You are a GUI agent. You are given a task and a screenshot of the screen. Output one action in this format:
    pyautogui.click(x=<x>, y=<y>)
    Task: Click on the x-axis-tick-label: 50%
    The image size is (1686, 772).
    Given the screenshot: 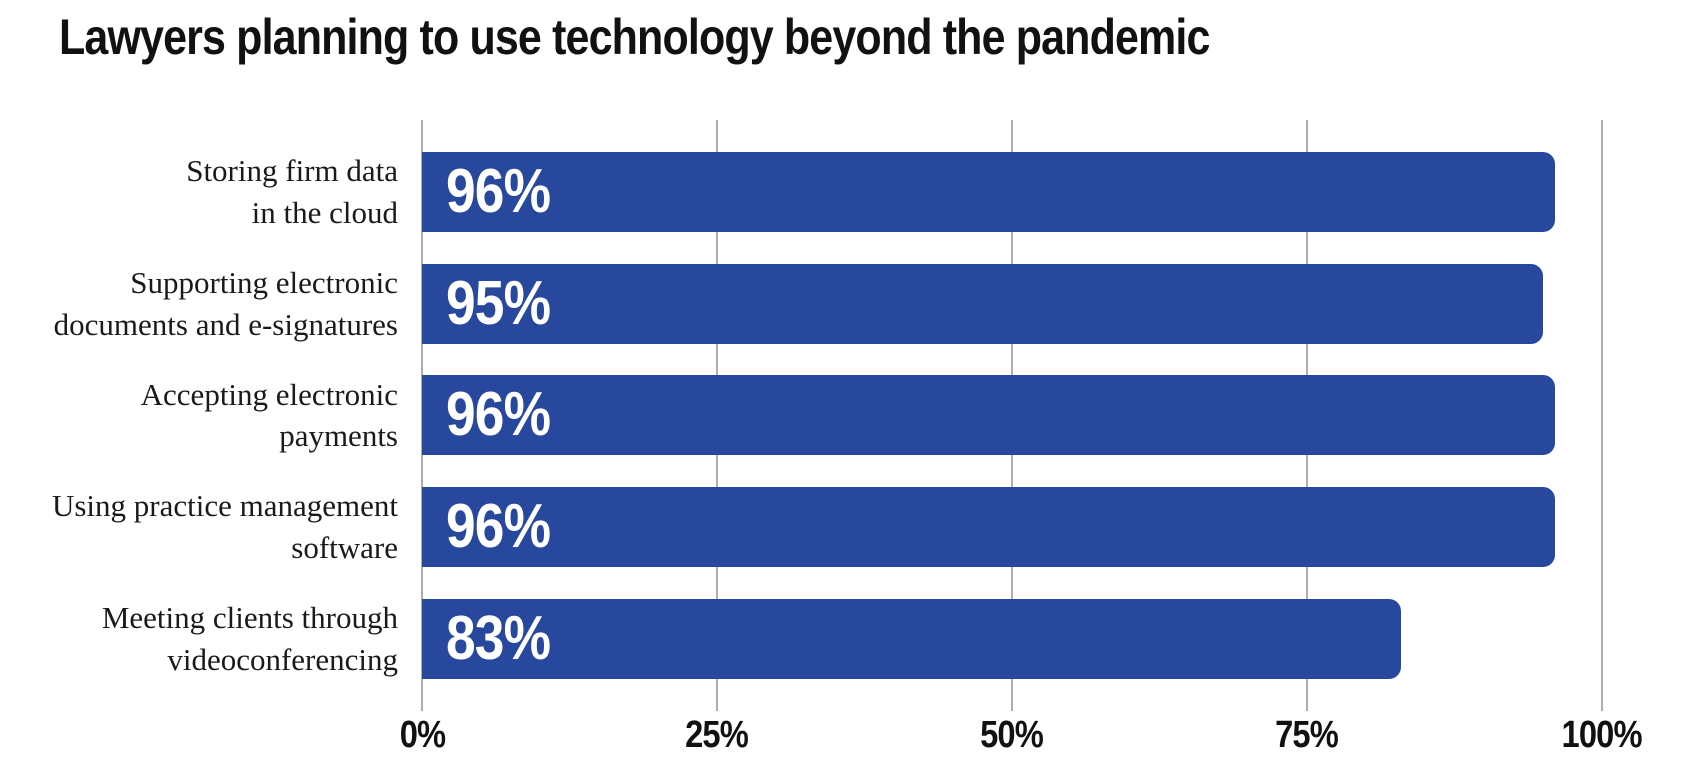 What is the action you would take?
    pyautogui.click(x=1012, y=735)
    